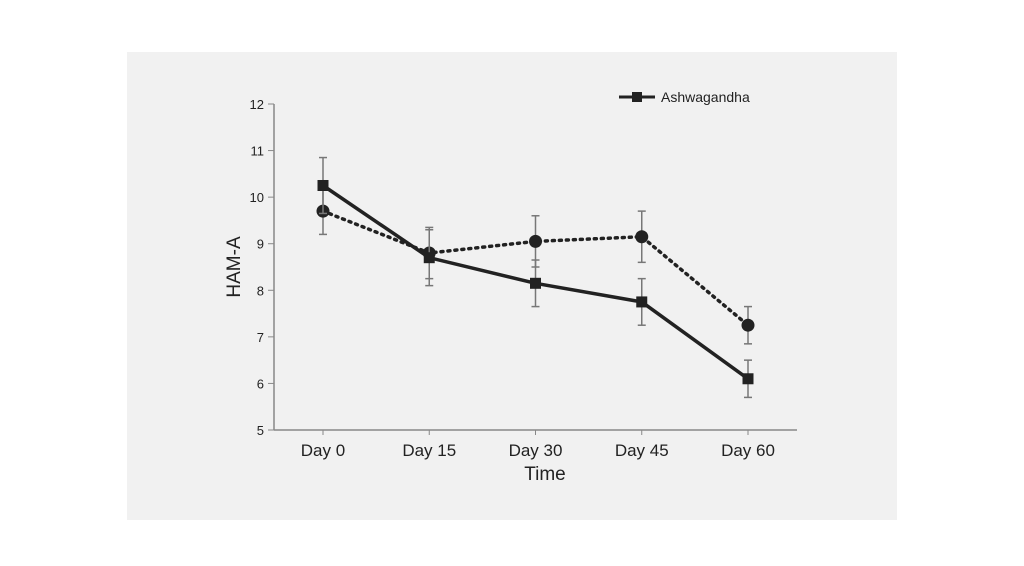  What do you see at coordinates (234, 267) in the screenshot?
I see `y-axis-title: HAM-A` at bounding box center [234, 267].